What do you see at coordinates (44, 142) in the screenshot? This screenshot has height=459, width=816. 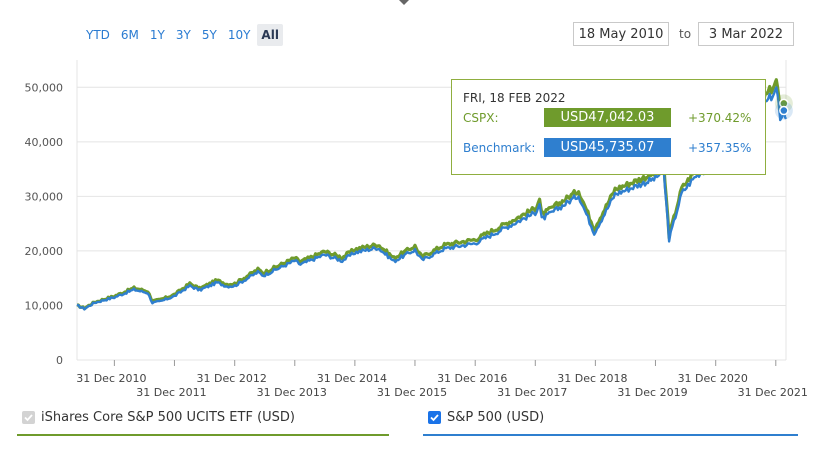 I see `y-tick-label: 40,000` at bounding box center [44, 142].